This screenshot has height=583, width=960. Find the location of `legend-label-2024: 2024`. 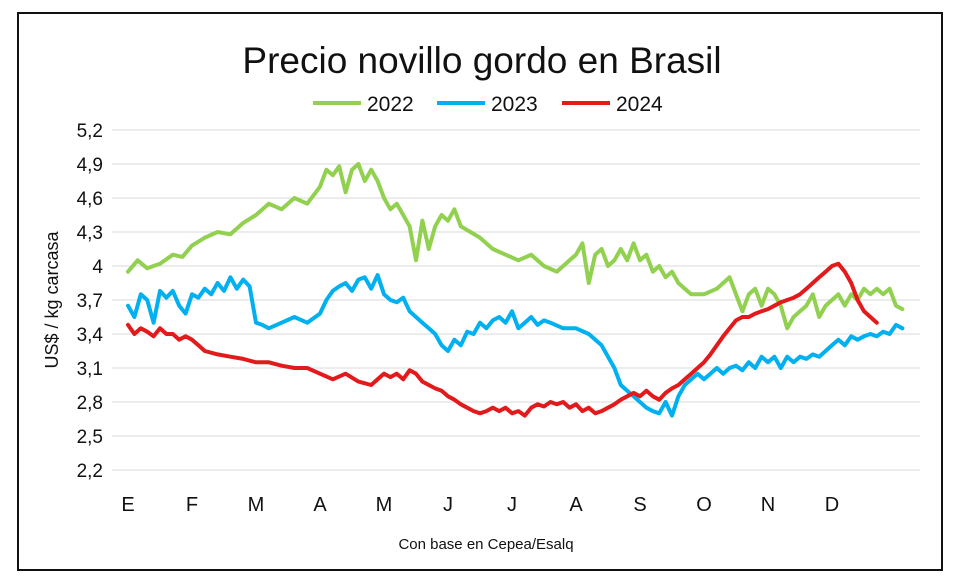

legend-label-2024: 2024 is located at coordinates (639, 104).